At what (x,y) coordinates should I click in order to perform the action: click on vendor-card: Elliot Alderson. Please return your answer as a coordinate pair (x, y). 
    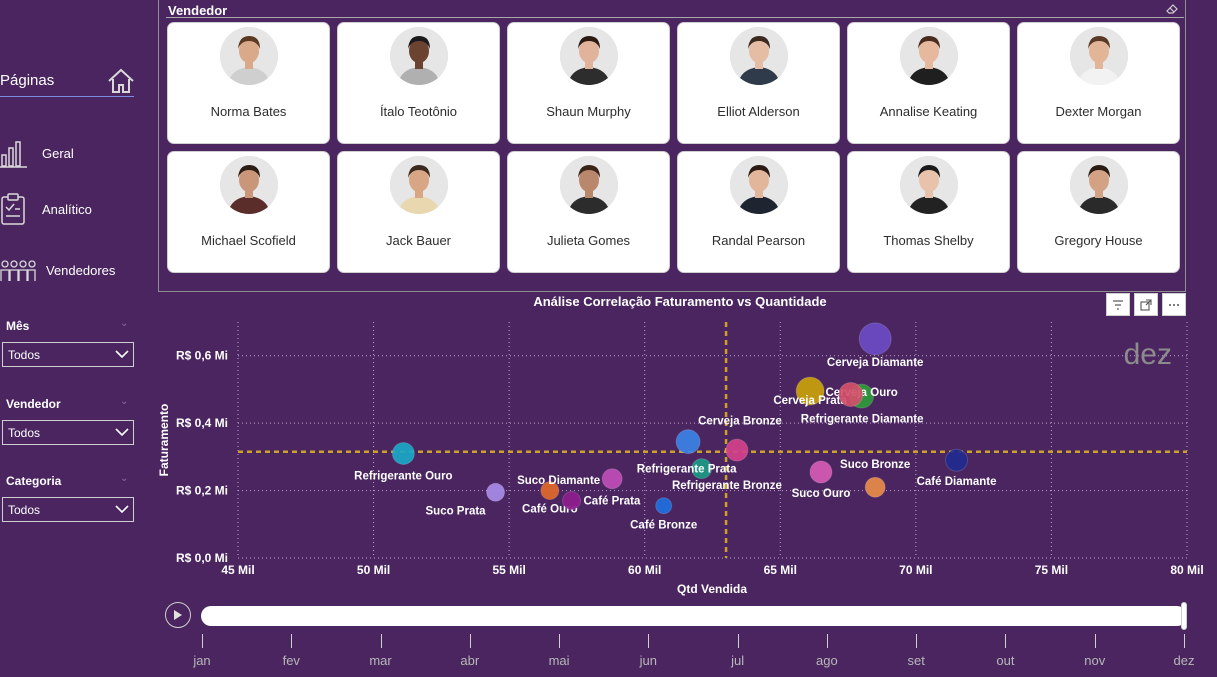
    Looking at the image, I should click on (758, 83).